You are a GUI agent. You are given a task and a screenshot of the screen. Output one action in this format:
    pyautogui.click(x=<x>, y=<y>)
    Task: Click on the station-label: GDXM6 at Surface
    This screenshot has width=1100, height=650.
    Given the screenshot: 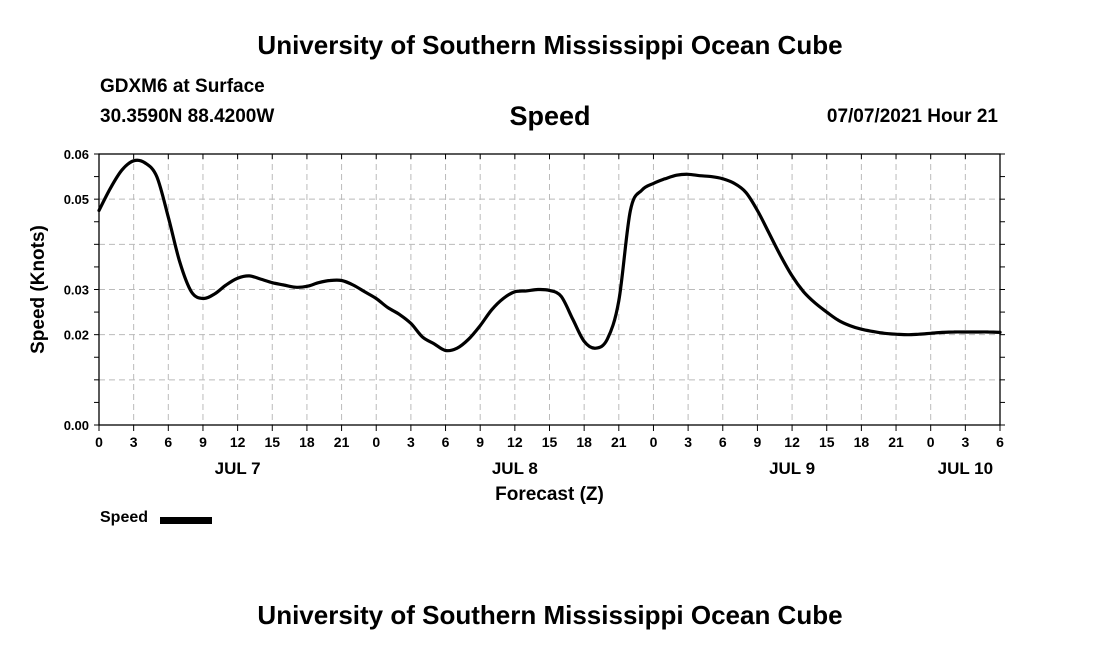 What is the action you would take?
    pyautogui.click(x=182, y=86)
    